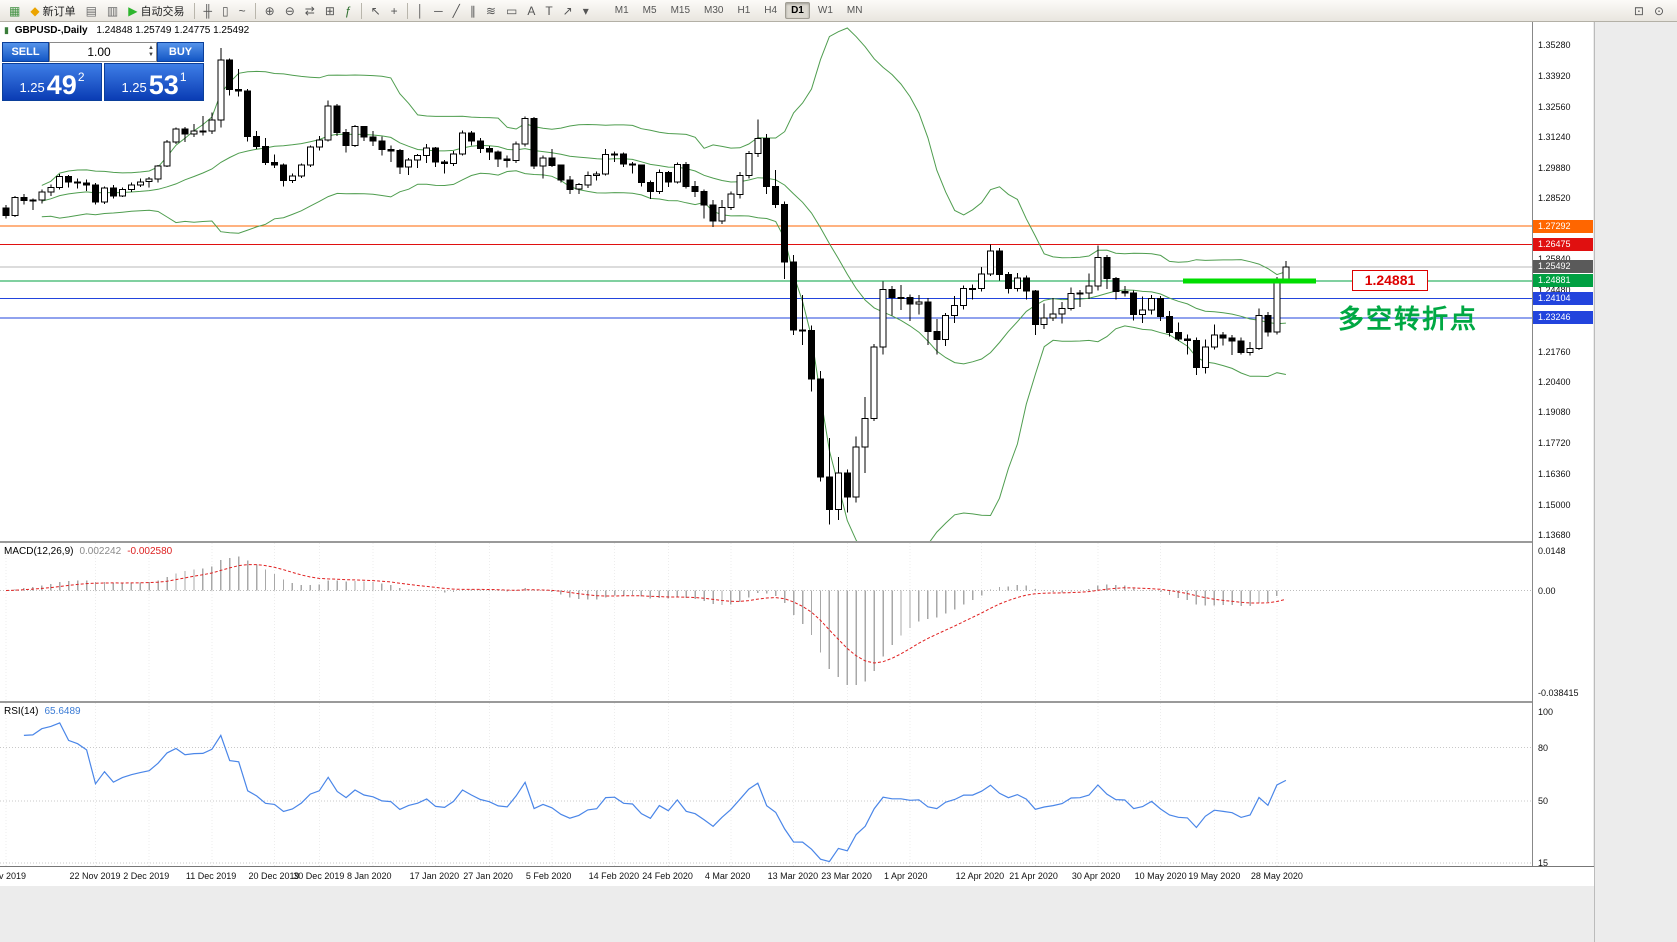 Image resolution: width=1677 pixels, height=942 pixels. Describe the element at coordinates (614, 876) in the screenshot. I see `date-axis-label: 14 Feb 2020` at that location.